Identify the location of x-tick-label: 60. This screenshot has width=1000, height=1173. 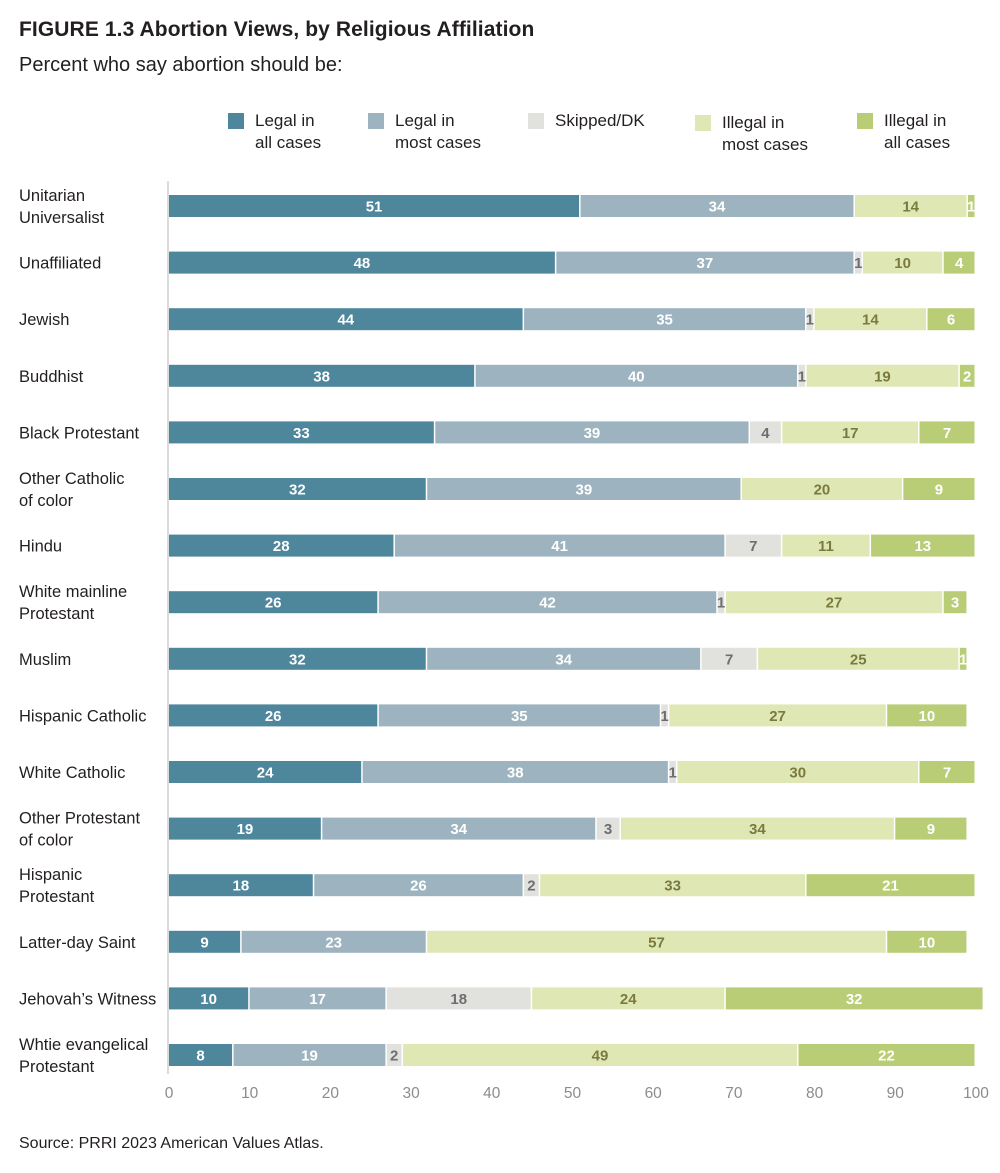
(654, 1093).